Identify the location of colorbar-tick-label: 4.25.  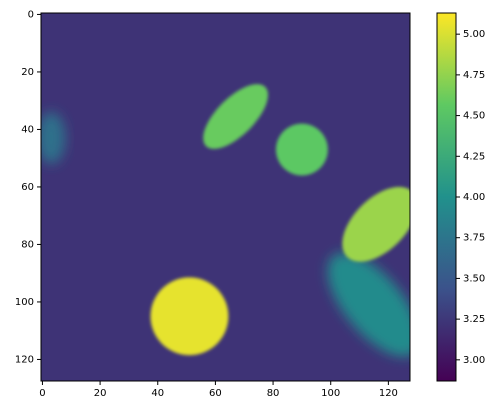
(474, 156).